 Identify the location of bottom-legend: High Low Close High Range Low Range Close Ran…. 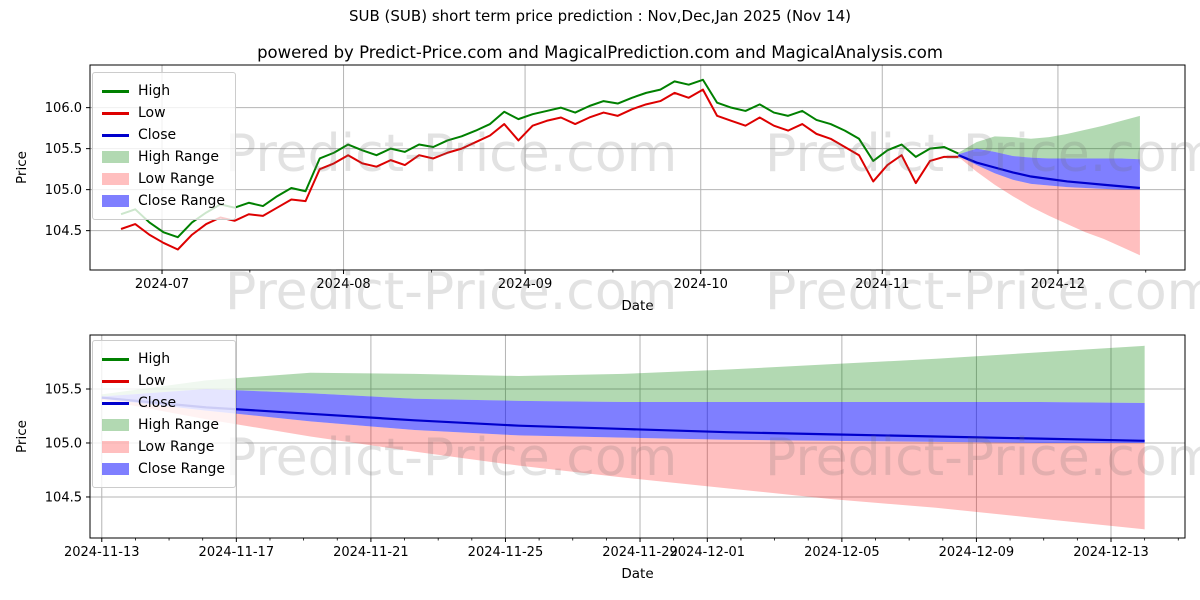
(164, 414).